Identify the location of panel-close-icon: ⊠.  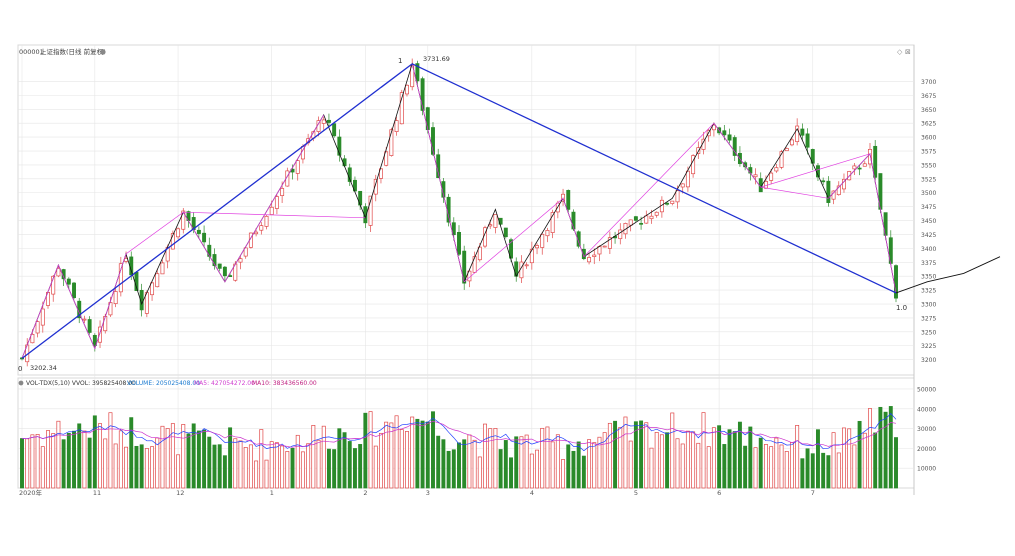
(908, 52).